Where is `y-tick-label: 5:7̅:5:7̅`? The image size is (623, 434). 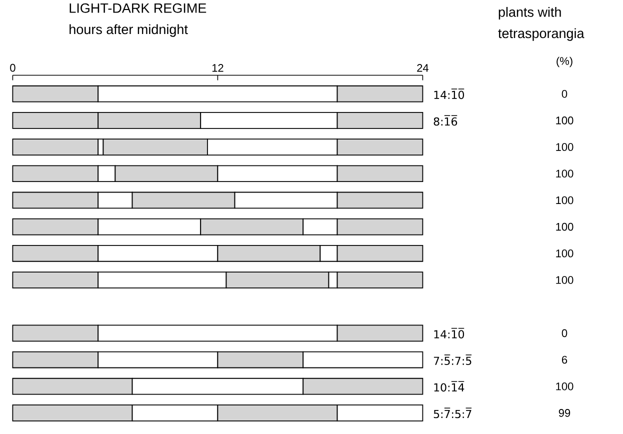 y-tick-label: 5:7̅:5:7̅ is located at coordinates (453, 413).